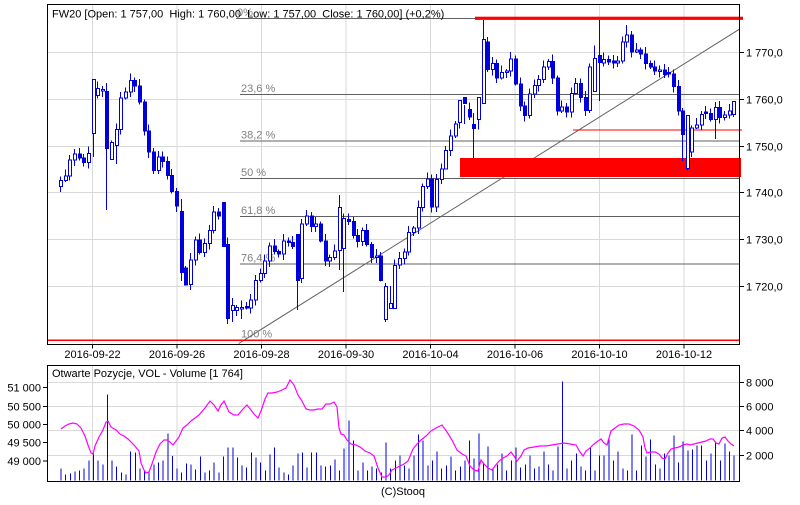 The width and height of the screenshot is (800, 505). I want to click on svg-text: 100 %, so click(256, 335).